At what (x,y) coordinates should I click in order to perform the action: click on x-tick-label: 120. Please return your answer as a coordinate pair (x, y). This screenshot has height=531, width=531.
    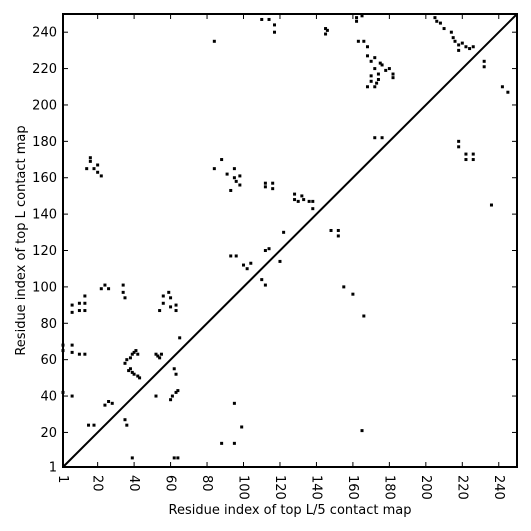
    Looking at the image, I should click on (279, 487).